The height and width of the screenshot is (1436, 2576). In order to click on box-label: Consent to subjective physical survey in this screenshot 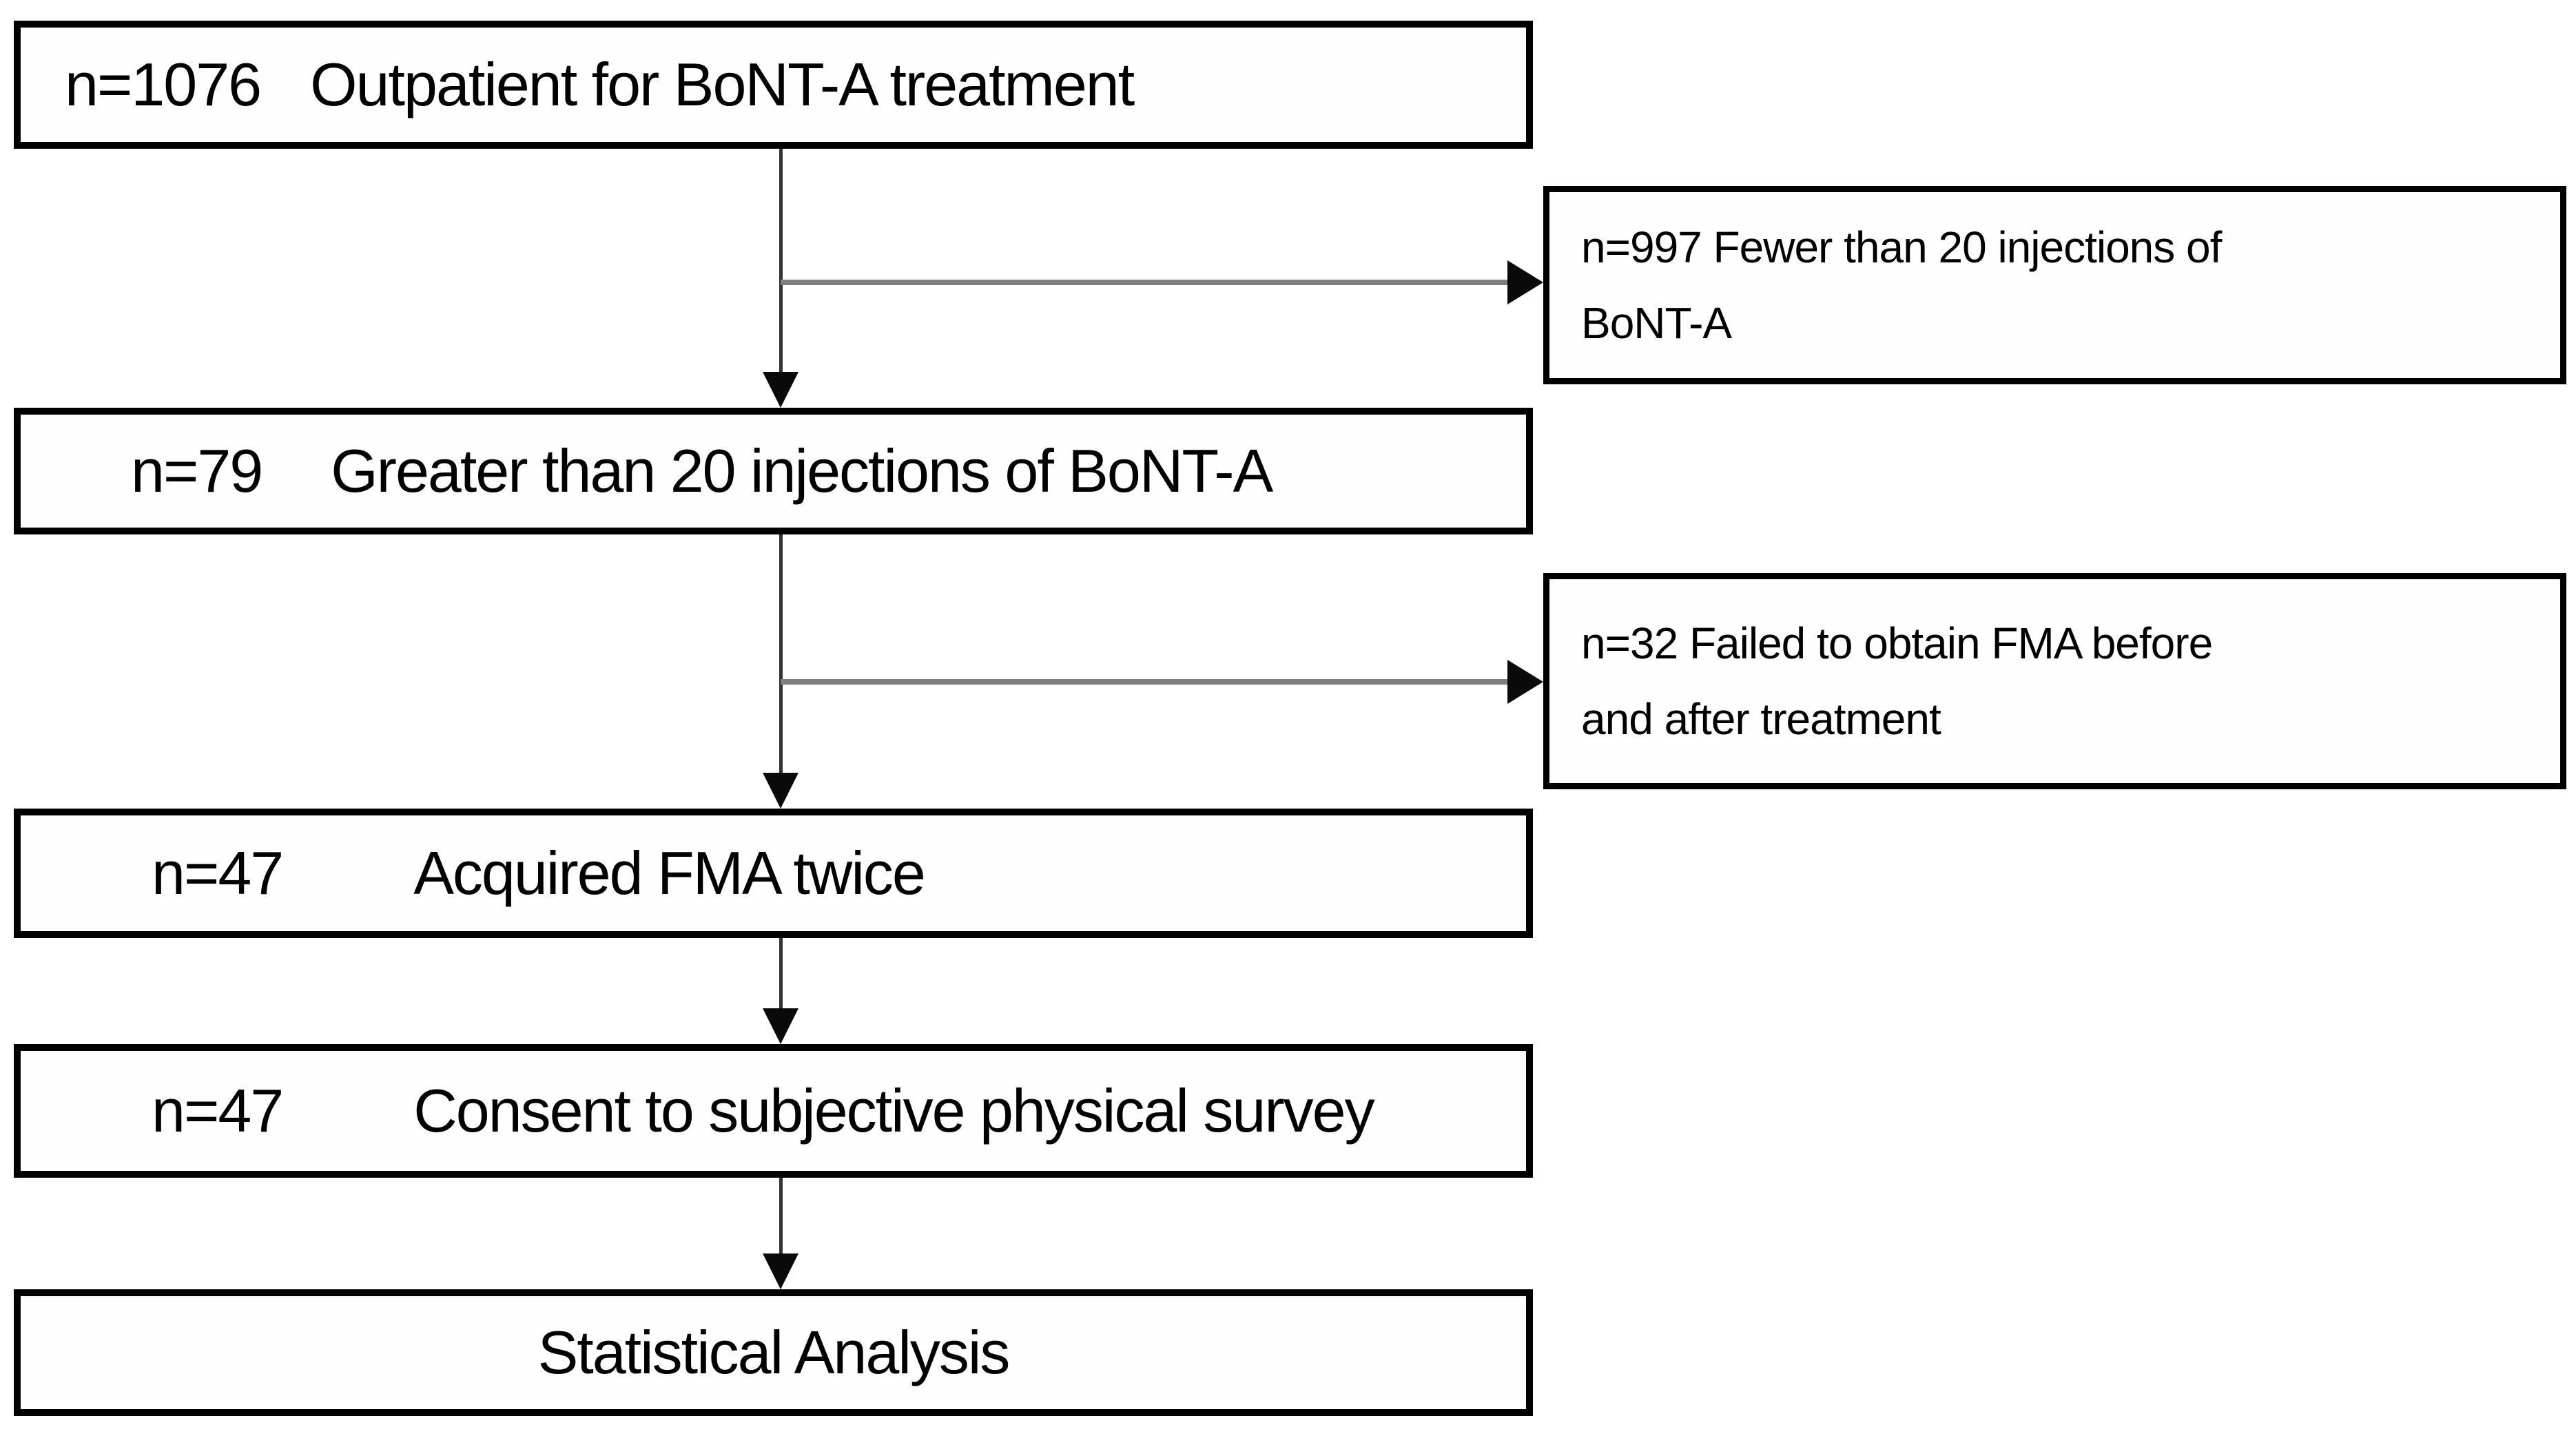, I will do `click(893, 1110)`.